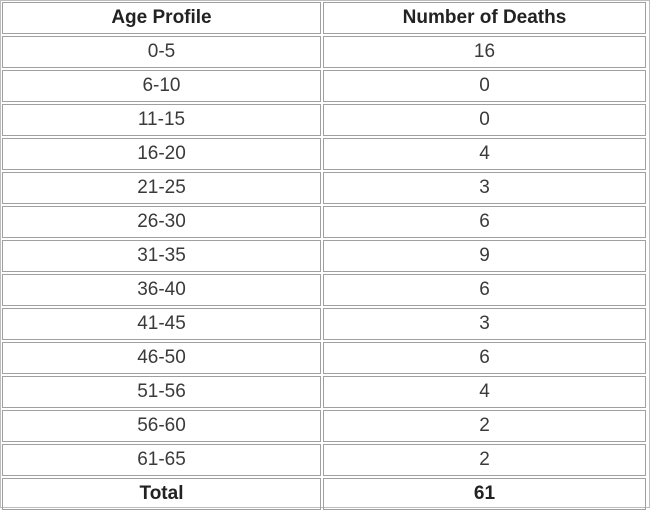  I want to click on table-row: 11-15 0, so click(324, 120).